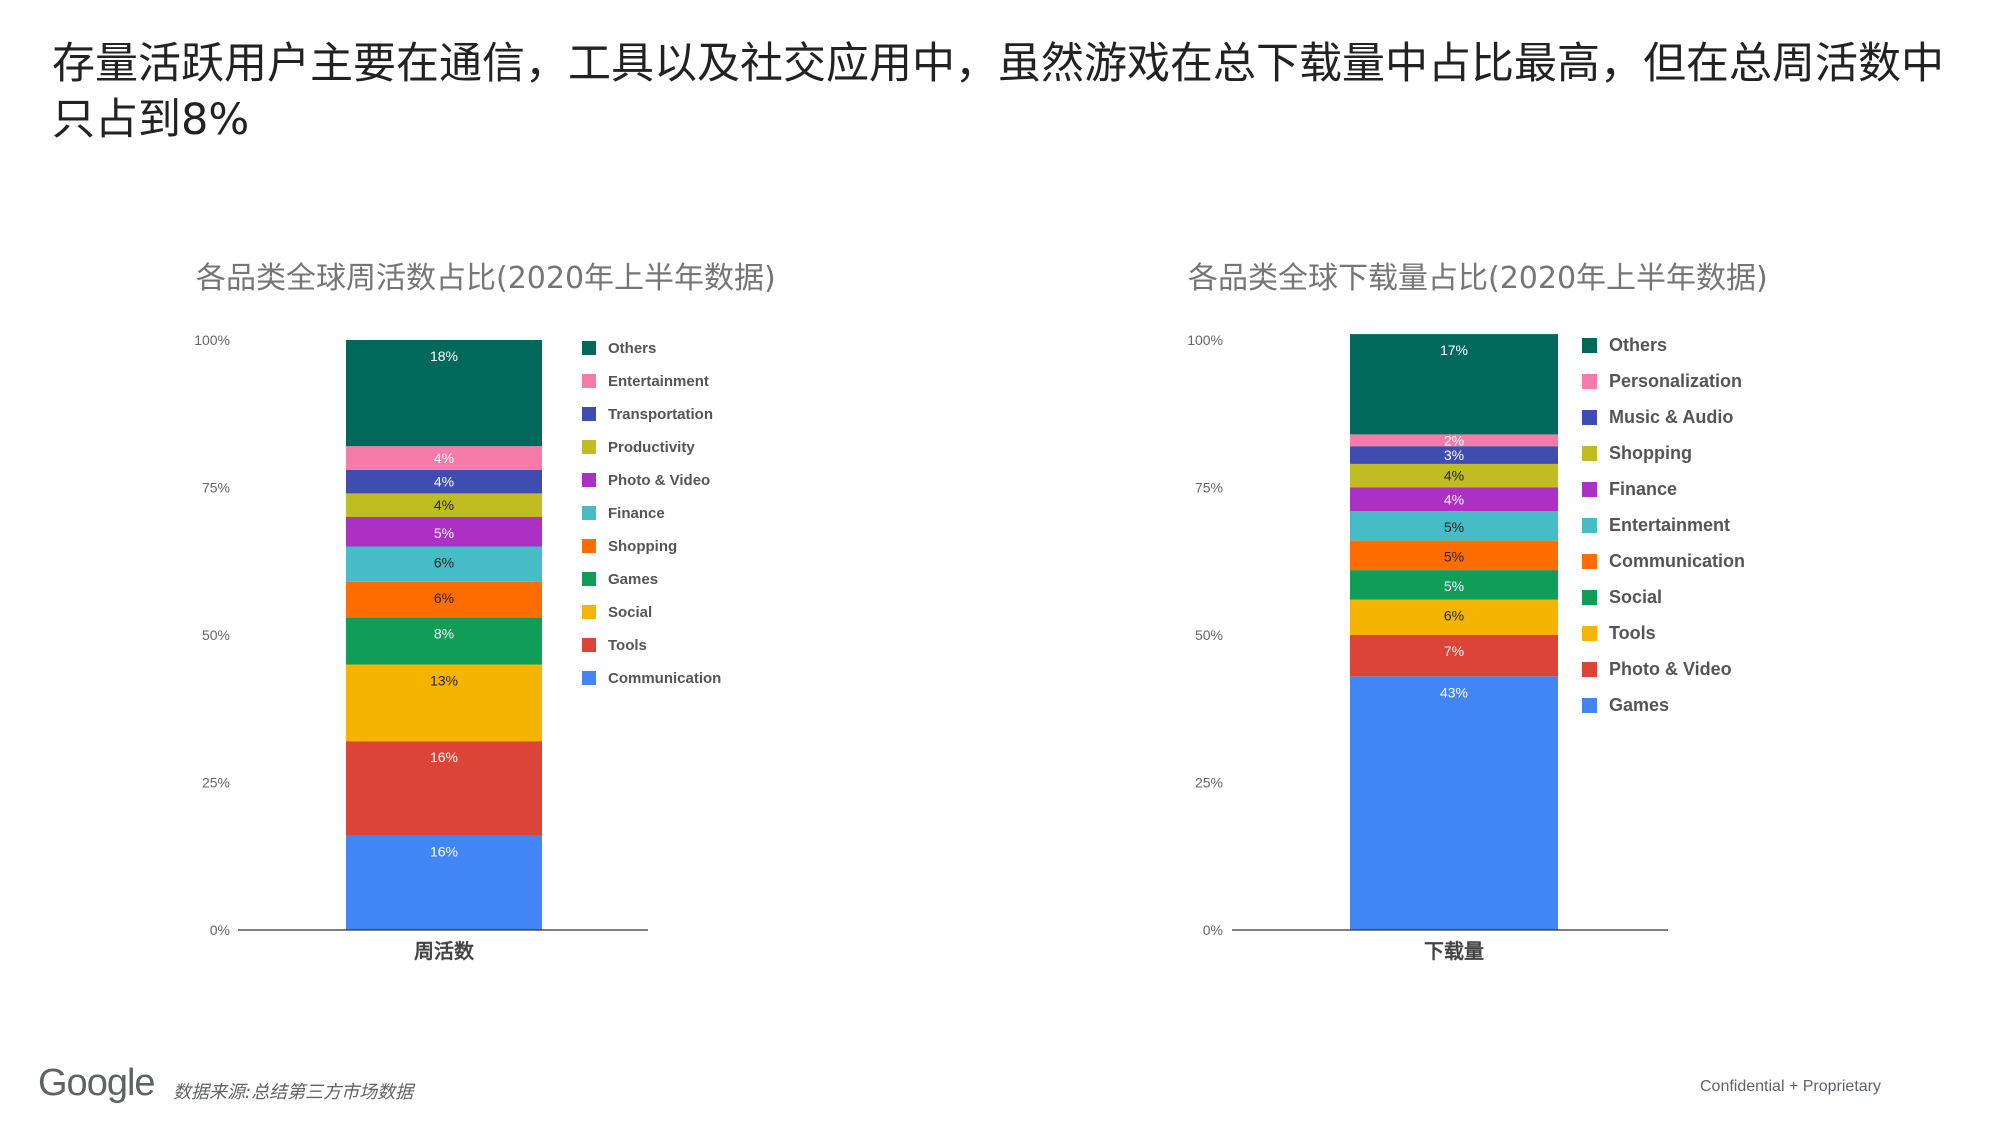 The height and width of the screenshot is (1125, 2000). I want to click on chart-title: 各品类全球周活数占比(2020年上半年数据), so click(486, 278).